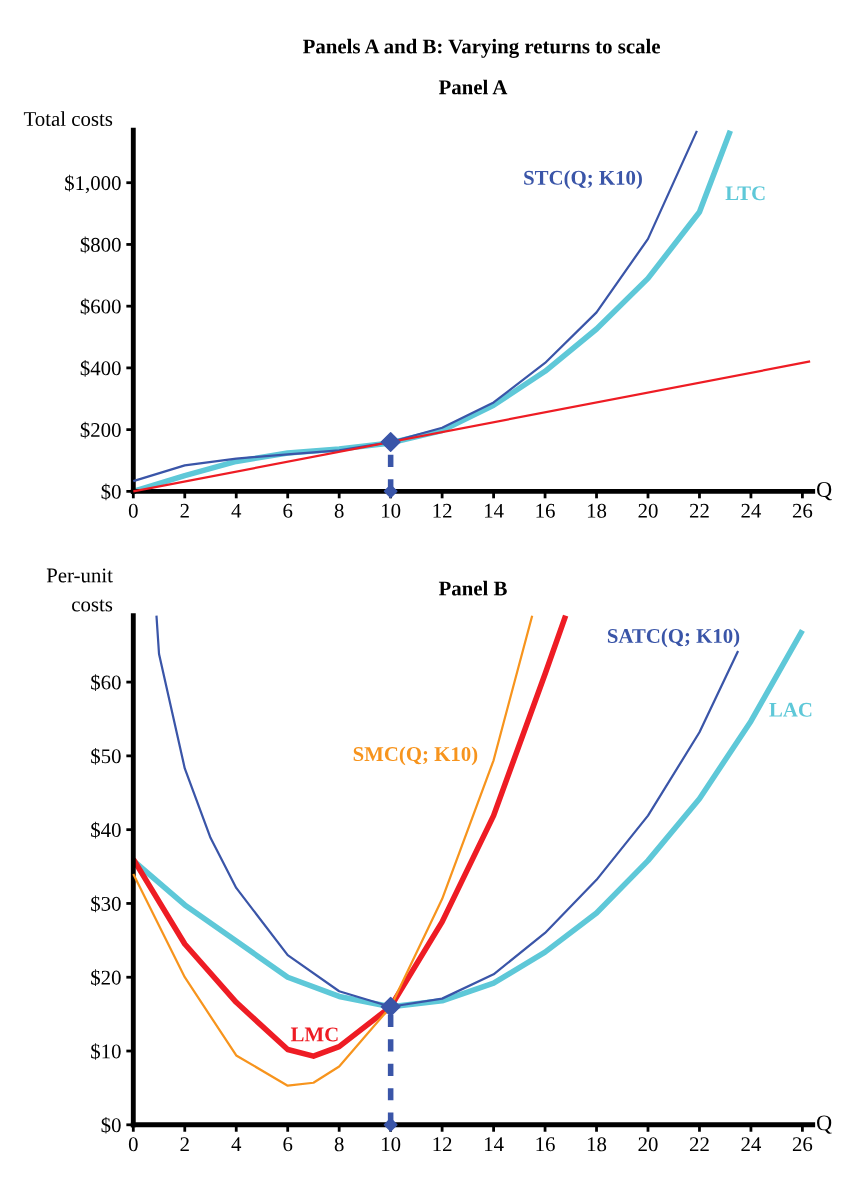 This screenshot has width=860, height=1184. Describe the element at coordinates (106, 682) in the screenshot. I see `y-tick-label: $60` at that location.